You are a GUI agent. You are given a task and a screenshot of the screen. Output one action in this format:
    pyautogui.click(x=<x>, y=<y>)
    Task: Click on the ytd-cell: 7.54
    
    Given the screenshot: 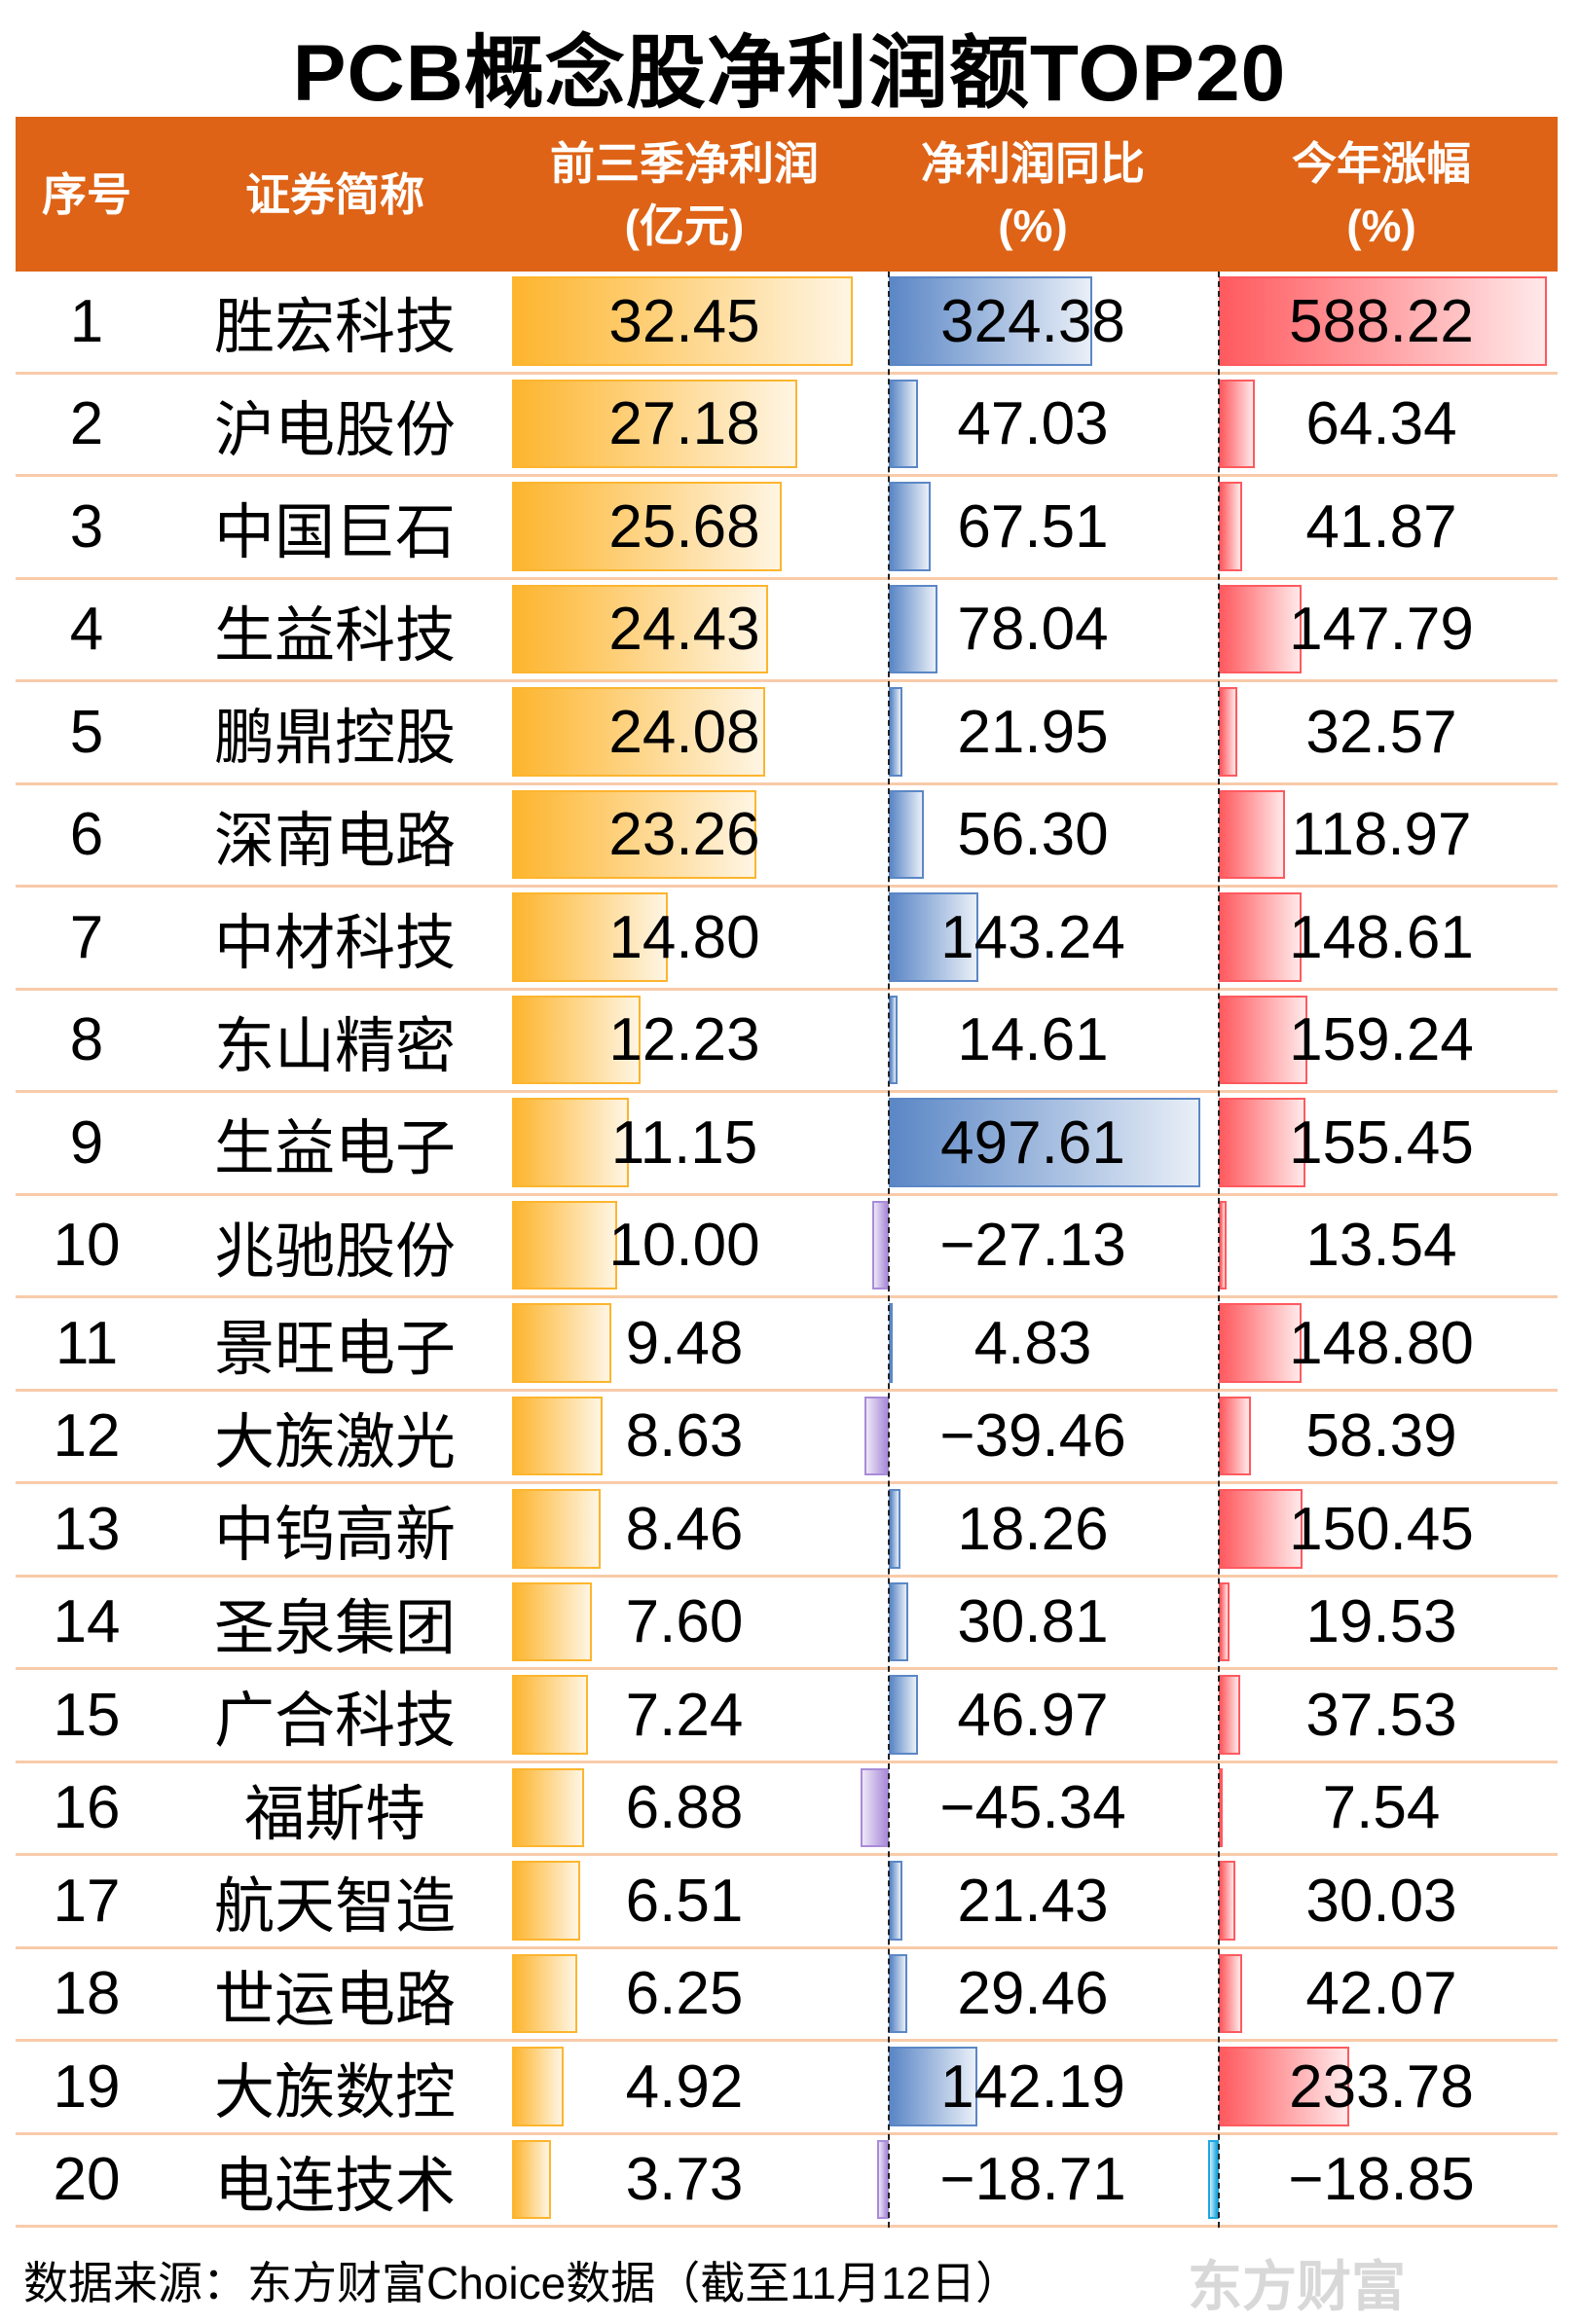 What is the action you would take?
    pyautogui.click(x=1381, y=1808)
    